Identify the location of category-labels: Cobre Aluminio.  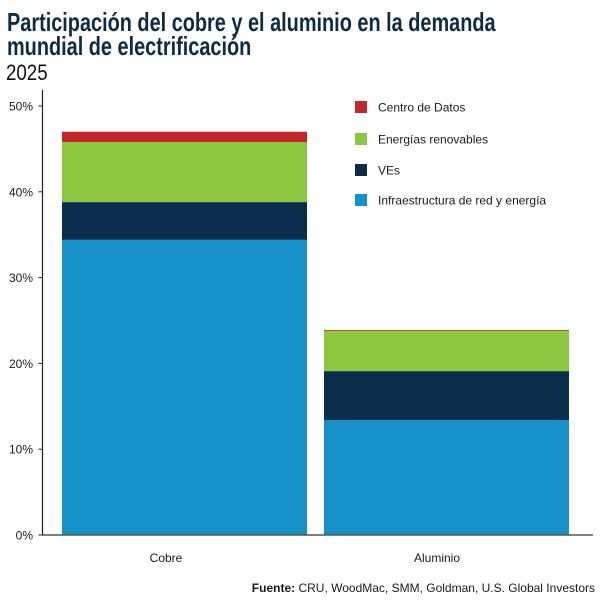
(305, 558).